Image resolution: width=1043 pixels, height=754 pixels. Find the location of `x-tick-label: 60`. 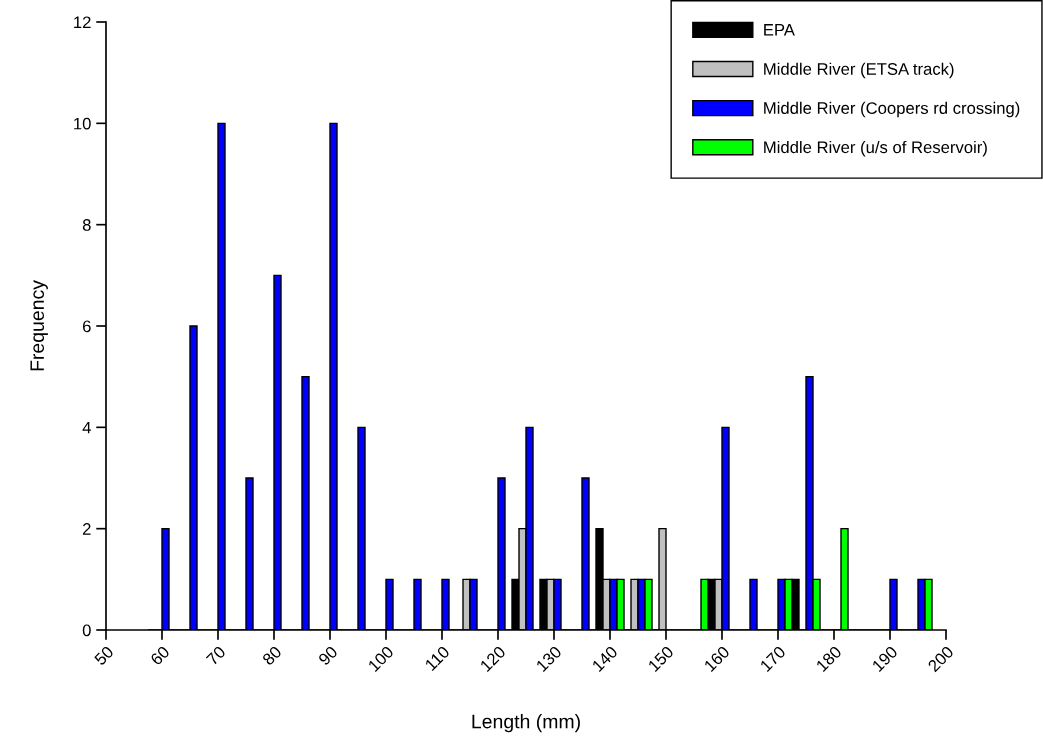

x-tick-label: 60 is located at coordinates (160, 655).